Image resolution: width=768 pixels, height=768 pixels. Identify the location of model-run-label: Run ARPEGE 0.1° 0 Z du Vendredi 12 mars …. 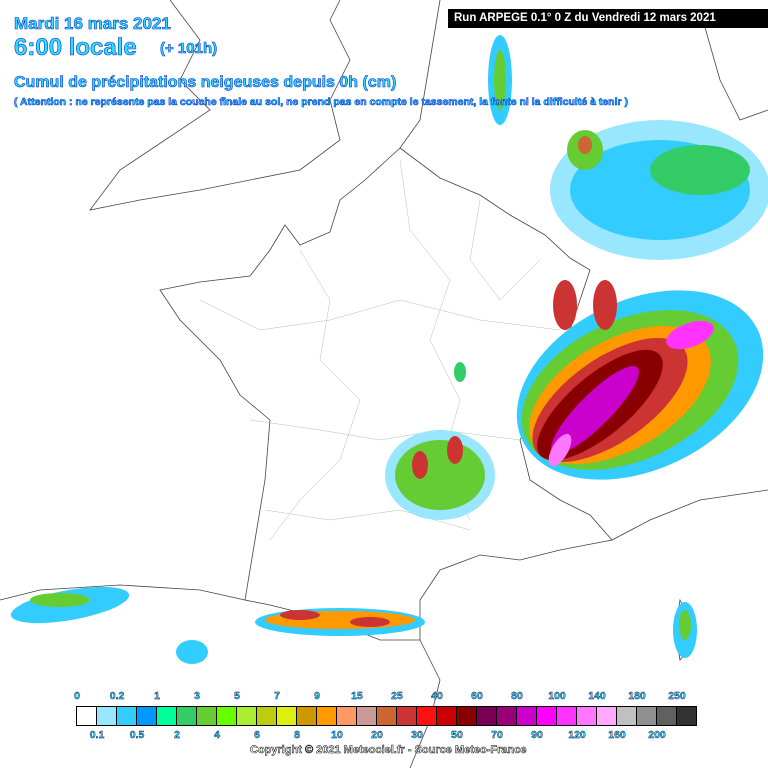
(608, 18).